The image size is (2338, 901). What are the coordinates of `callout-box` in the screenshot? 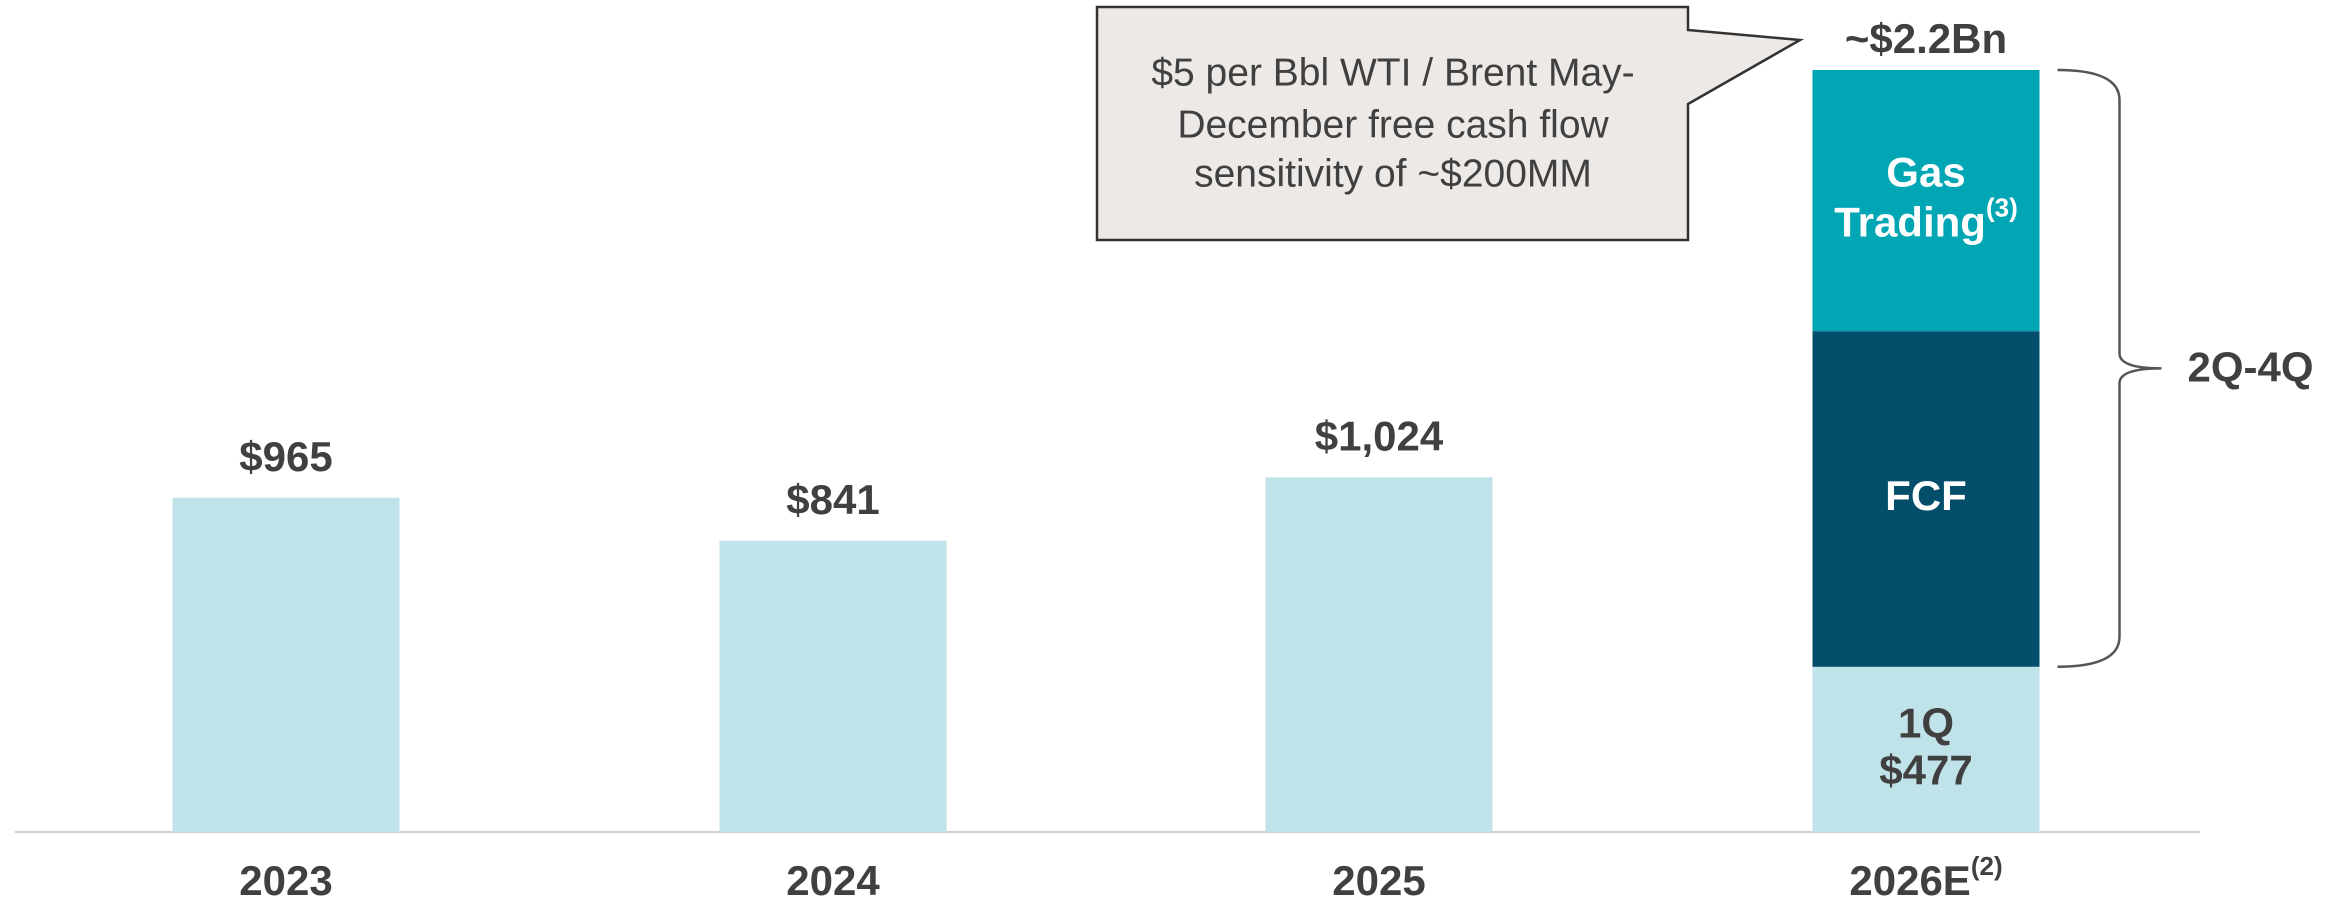 It's located at (1450, 123).